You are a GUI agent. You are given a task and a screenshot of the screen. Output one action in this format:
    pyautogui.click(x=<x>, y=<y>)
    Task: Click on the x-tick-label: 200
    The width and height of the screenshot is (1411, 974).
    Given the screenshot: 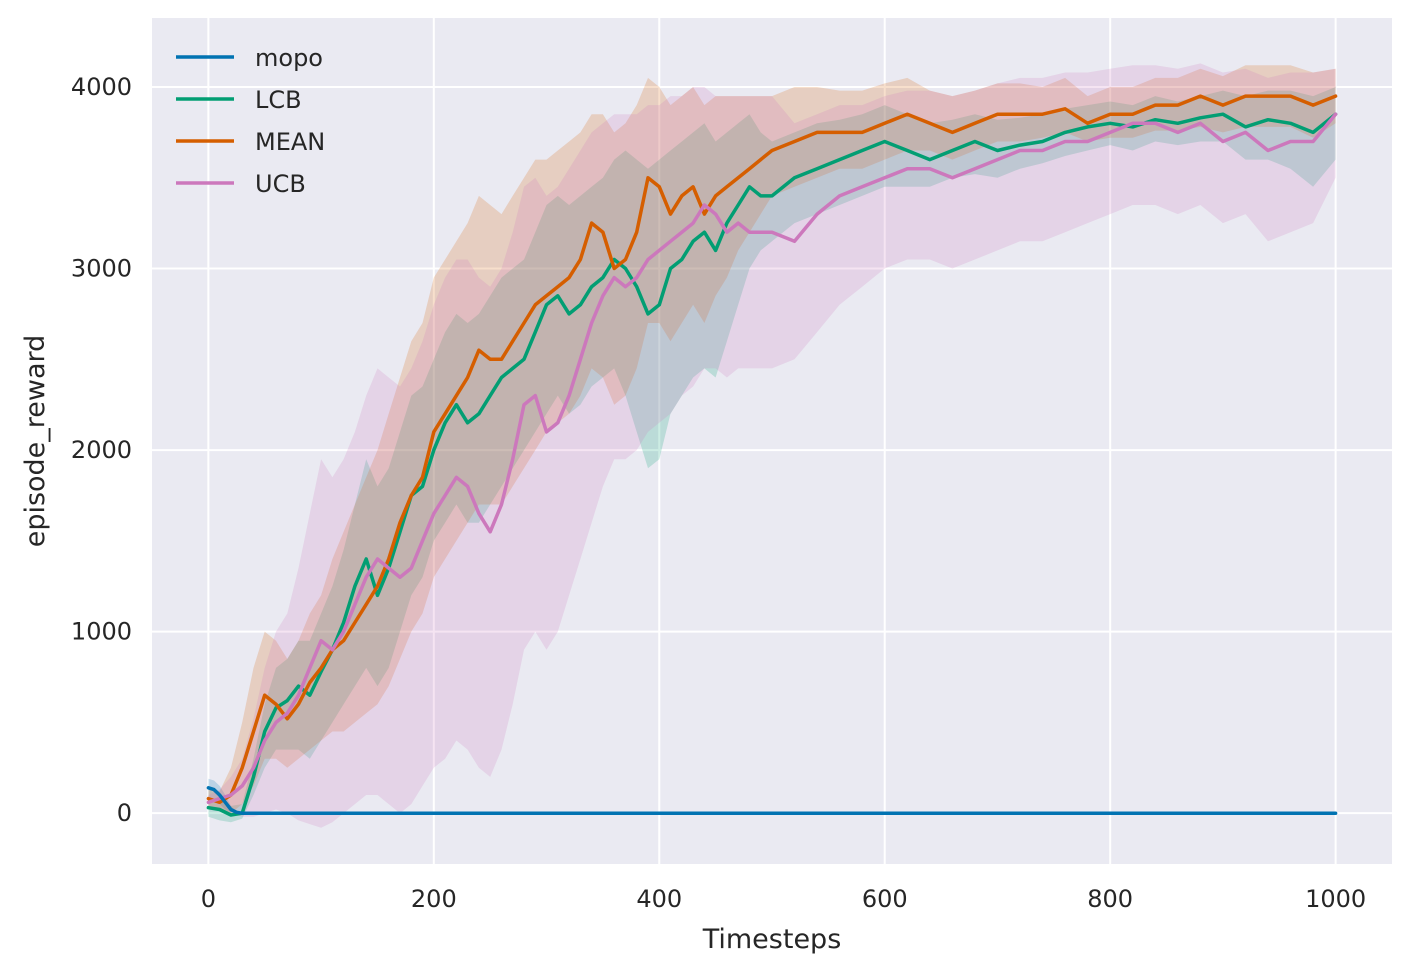 What is the action you would take?
    pyautogui.click(x=434, y=899)
    